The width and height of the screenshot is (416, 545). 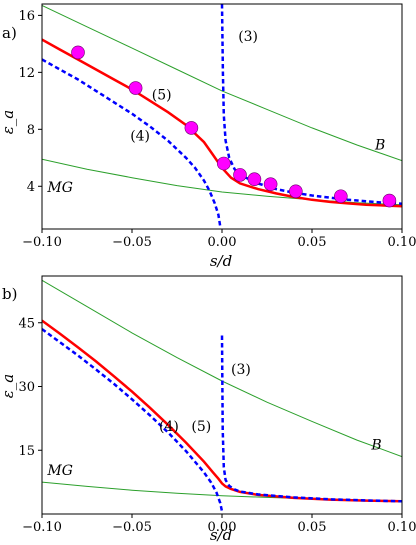 I want to click on y-tick-label: 30, so click(x=26, y=387).